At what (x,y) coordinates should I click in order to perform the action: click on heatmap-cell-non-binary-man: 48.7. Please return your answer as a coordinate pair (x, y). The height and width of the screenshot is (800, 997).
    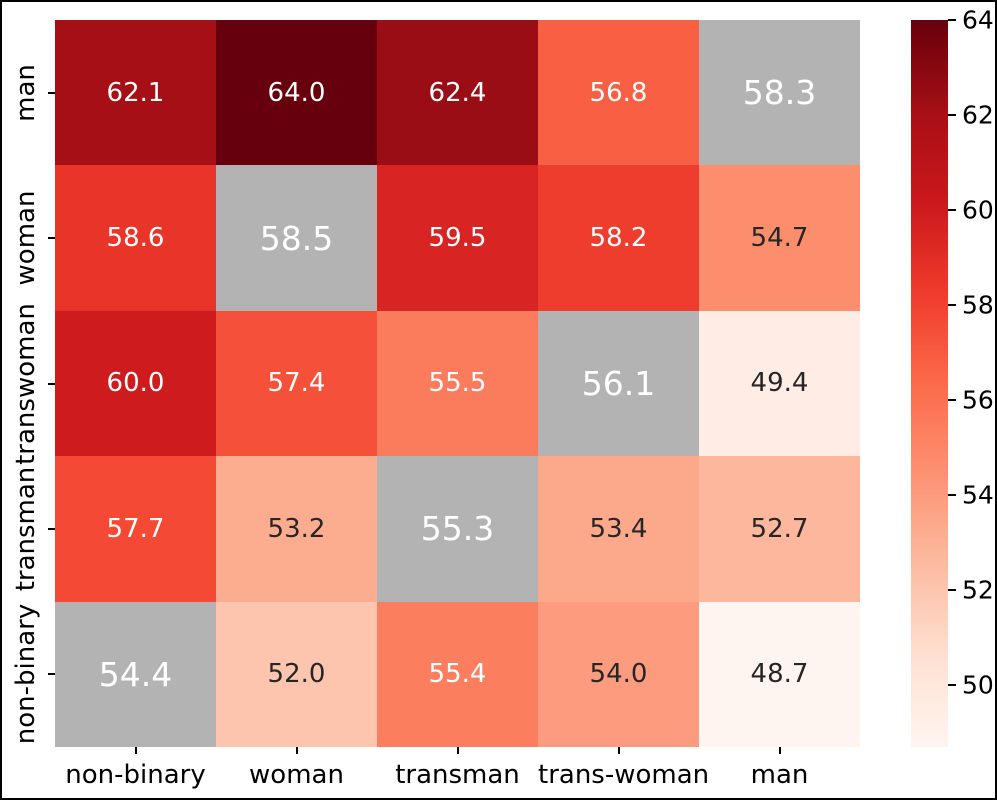
    Looking at the image, I should click on (779, 674).